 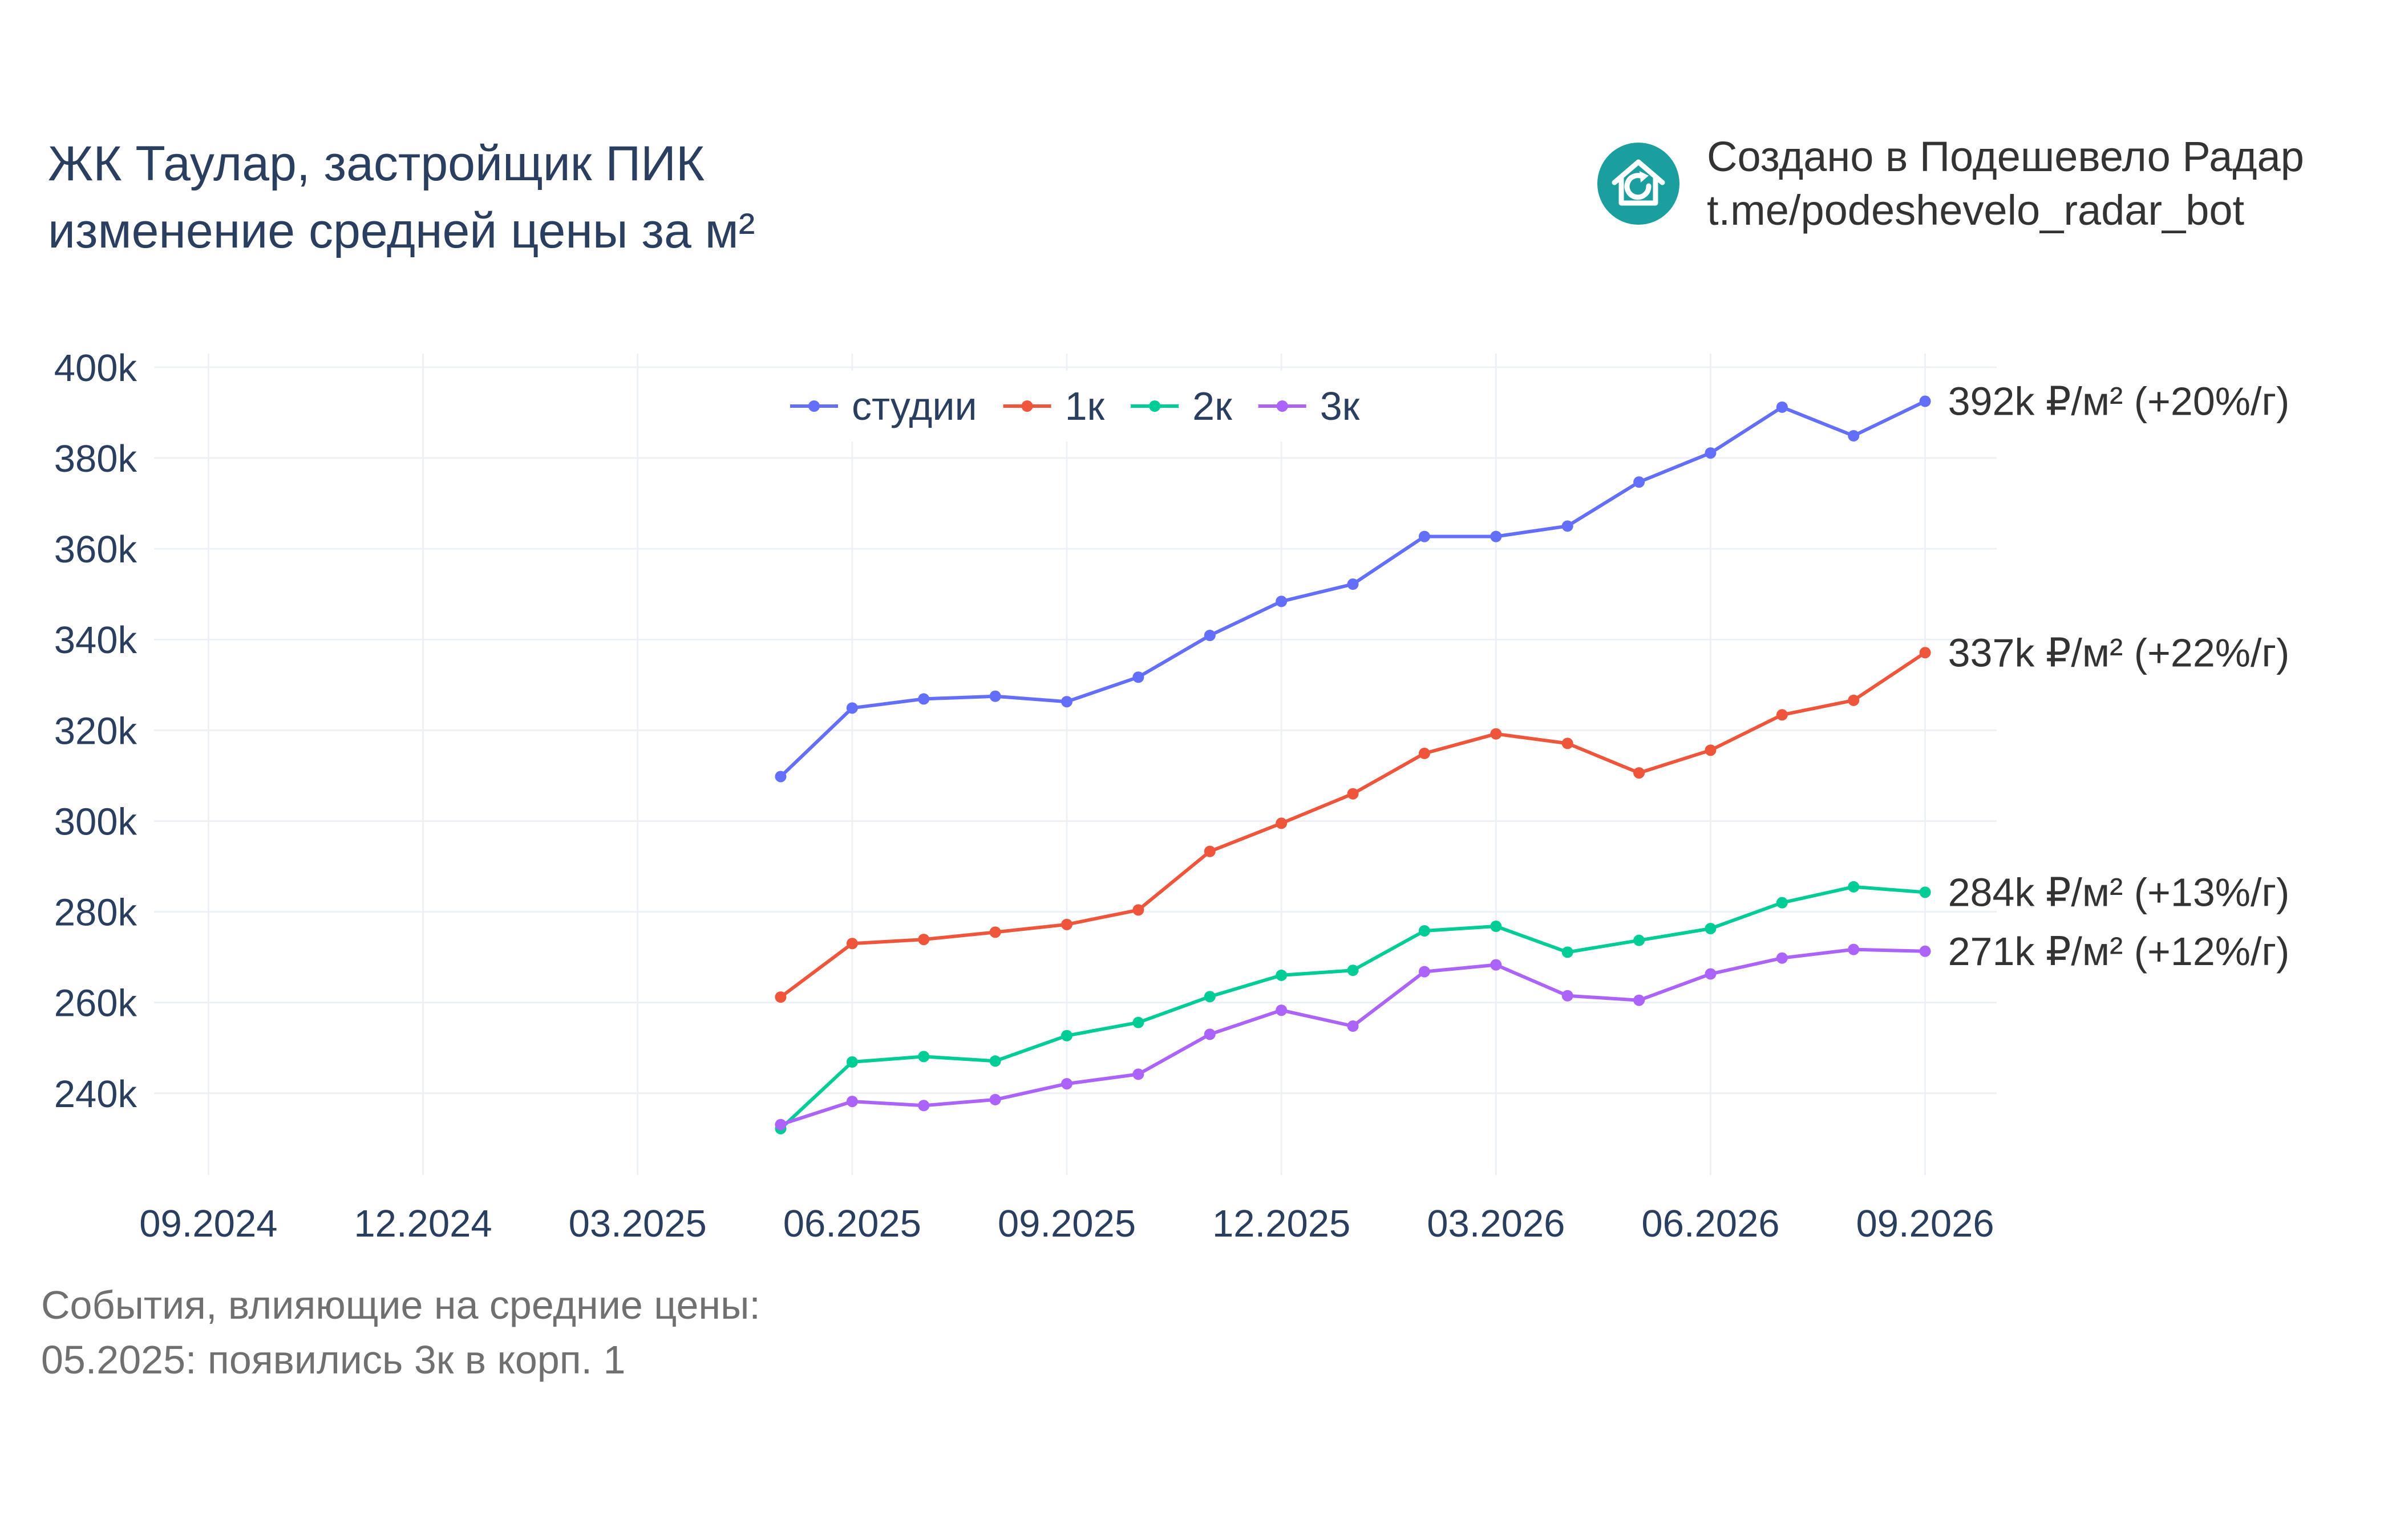 What do you see at coordinates (2119, 652) in the screenshot?
I see `series-end-label: 337k ₽/м² (+22%/г)` at bounding box center [2119, 652].